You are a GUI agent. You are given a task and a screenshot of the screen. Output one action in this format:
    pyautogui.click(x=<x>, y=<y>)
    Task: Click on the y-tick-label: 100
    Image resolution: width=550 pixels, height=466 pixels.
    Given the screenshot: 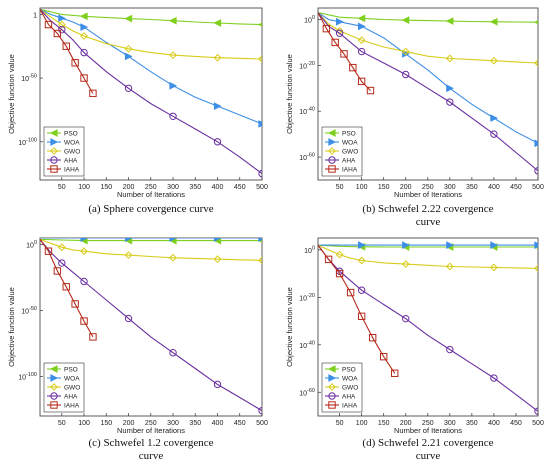 What is the action you would take?
    pyautogui.click(x=309, y=20)
    